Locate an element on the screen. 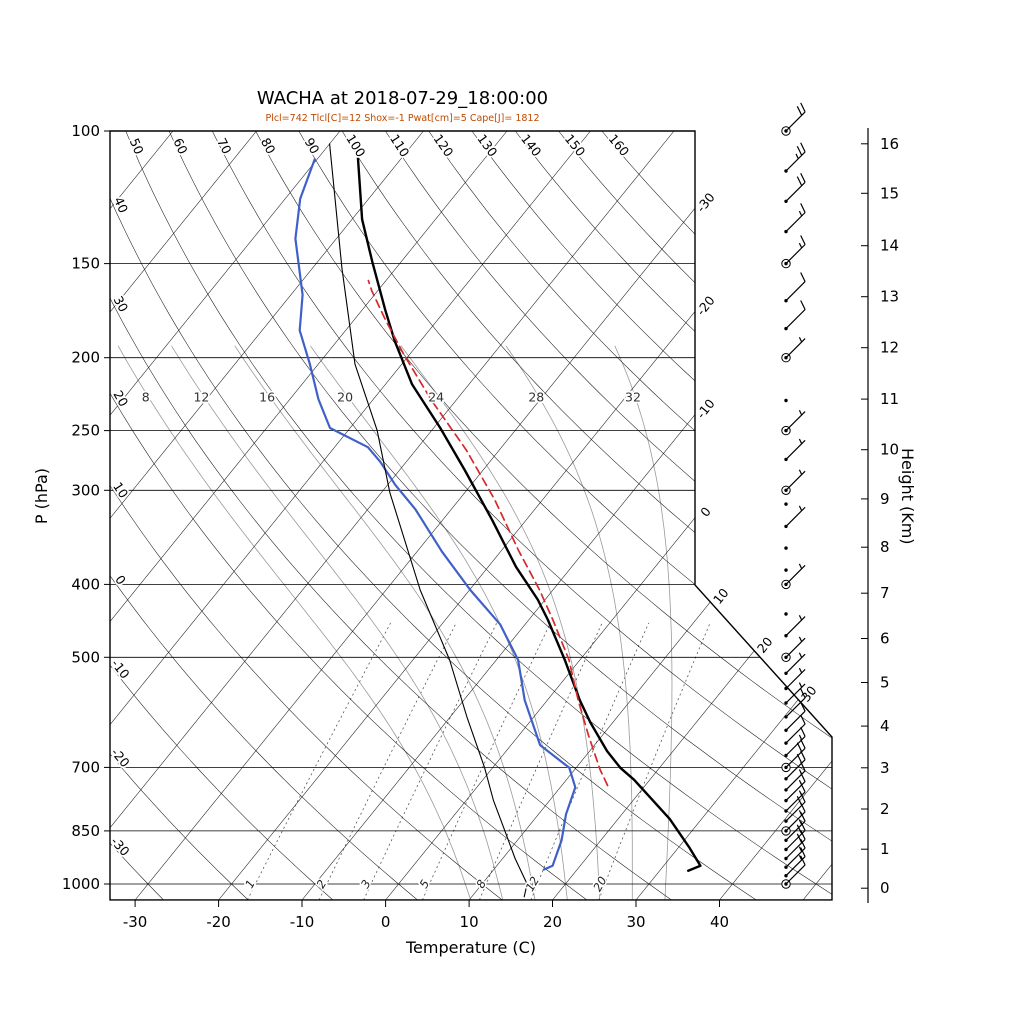 This screenshot has width=1024, height=1024. height-tick-label: 15 is located at coordinates (889, 193).